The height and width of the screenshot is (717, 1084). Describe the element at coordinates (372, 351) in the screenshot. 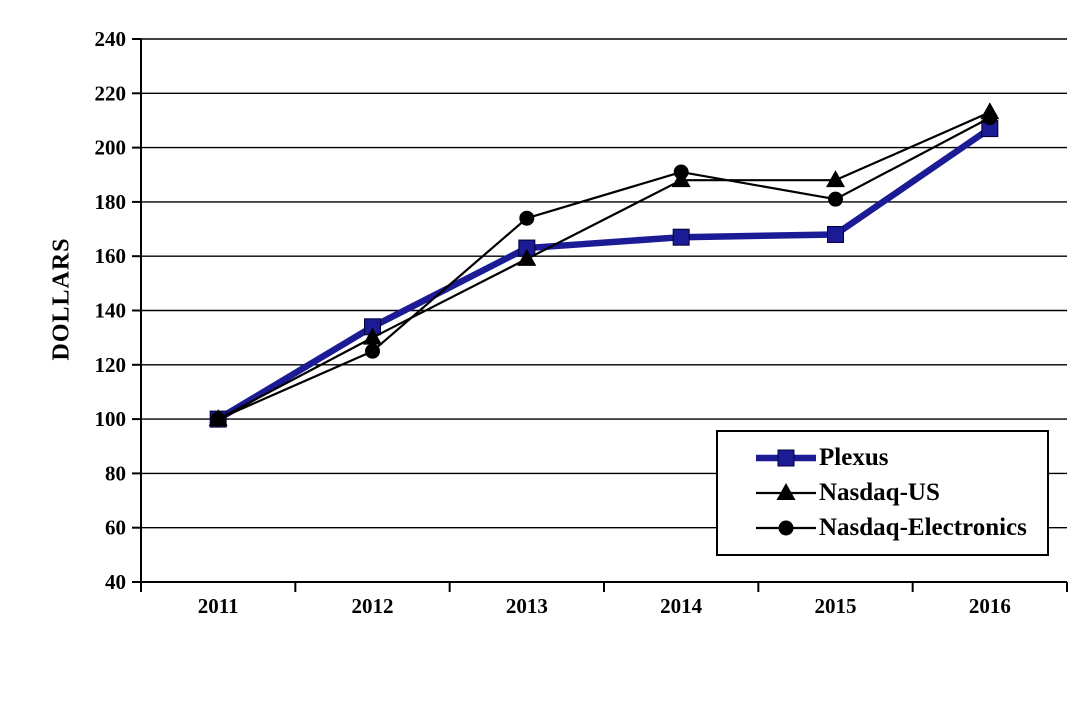

I see `data-point-nasdaq-electronics-2012` at that location.